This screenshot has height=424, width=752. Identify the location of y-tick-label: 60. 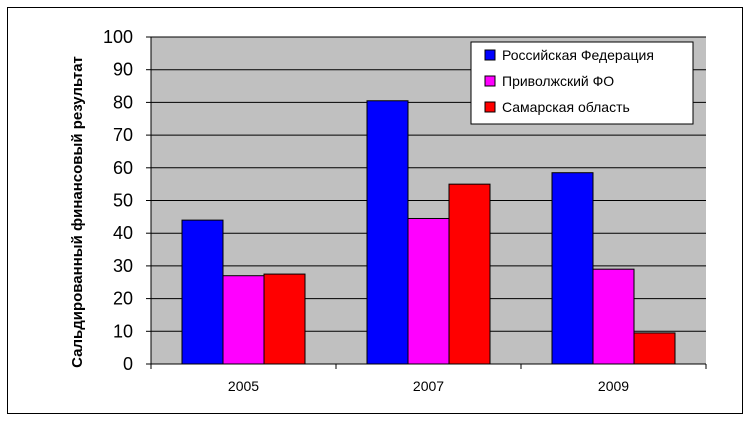
(123, 168).